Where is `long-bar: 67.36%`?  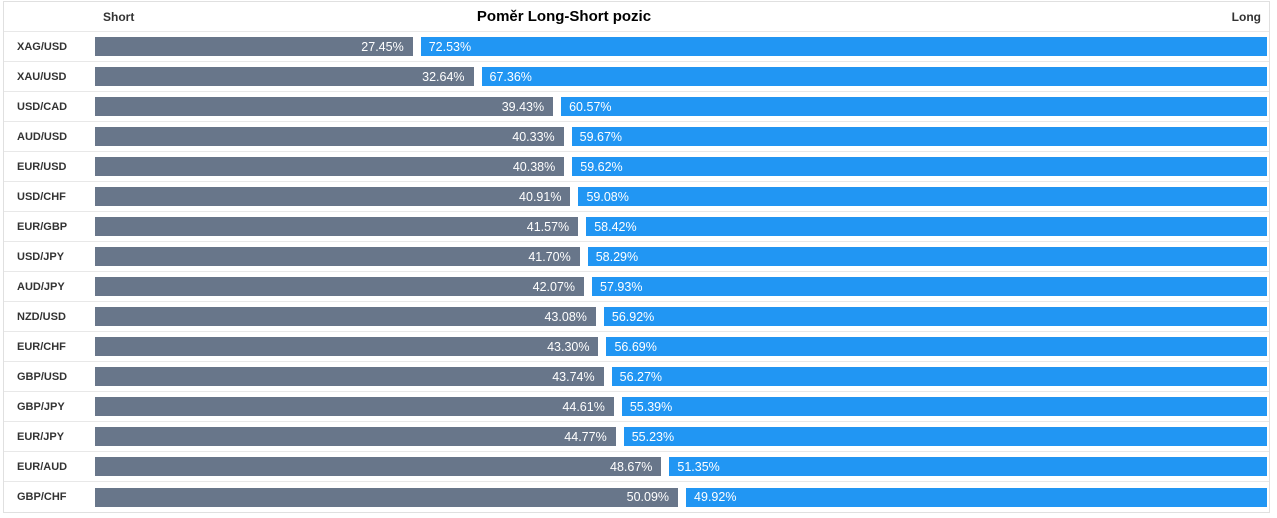 long-bar: 67.36% is located at coordinates (874, 76).